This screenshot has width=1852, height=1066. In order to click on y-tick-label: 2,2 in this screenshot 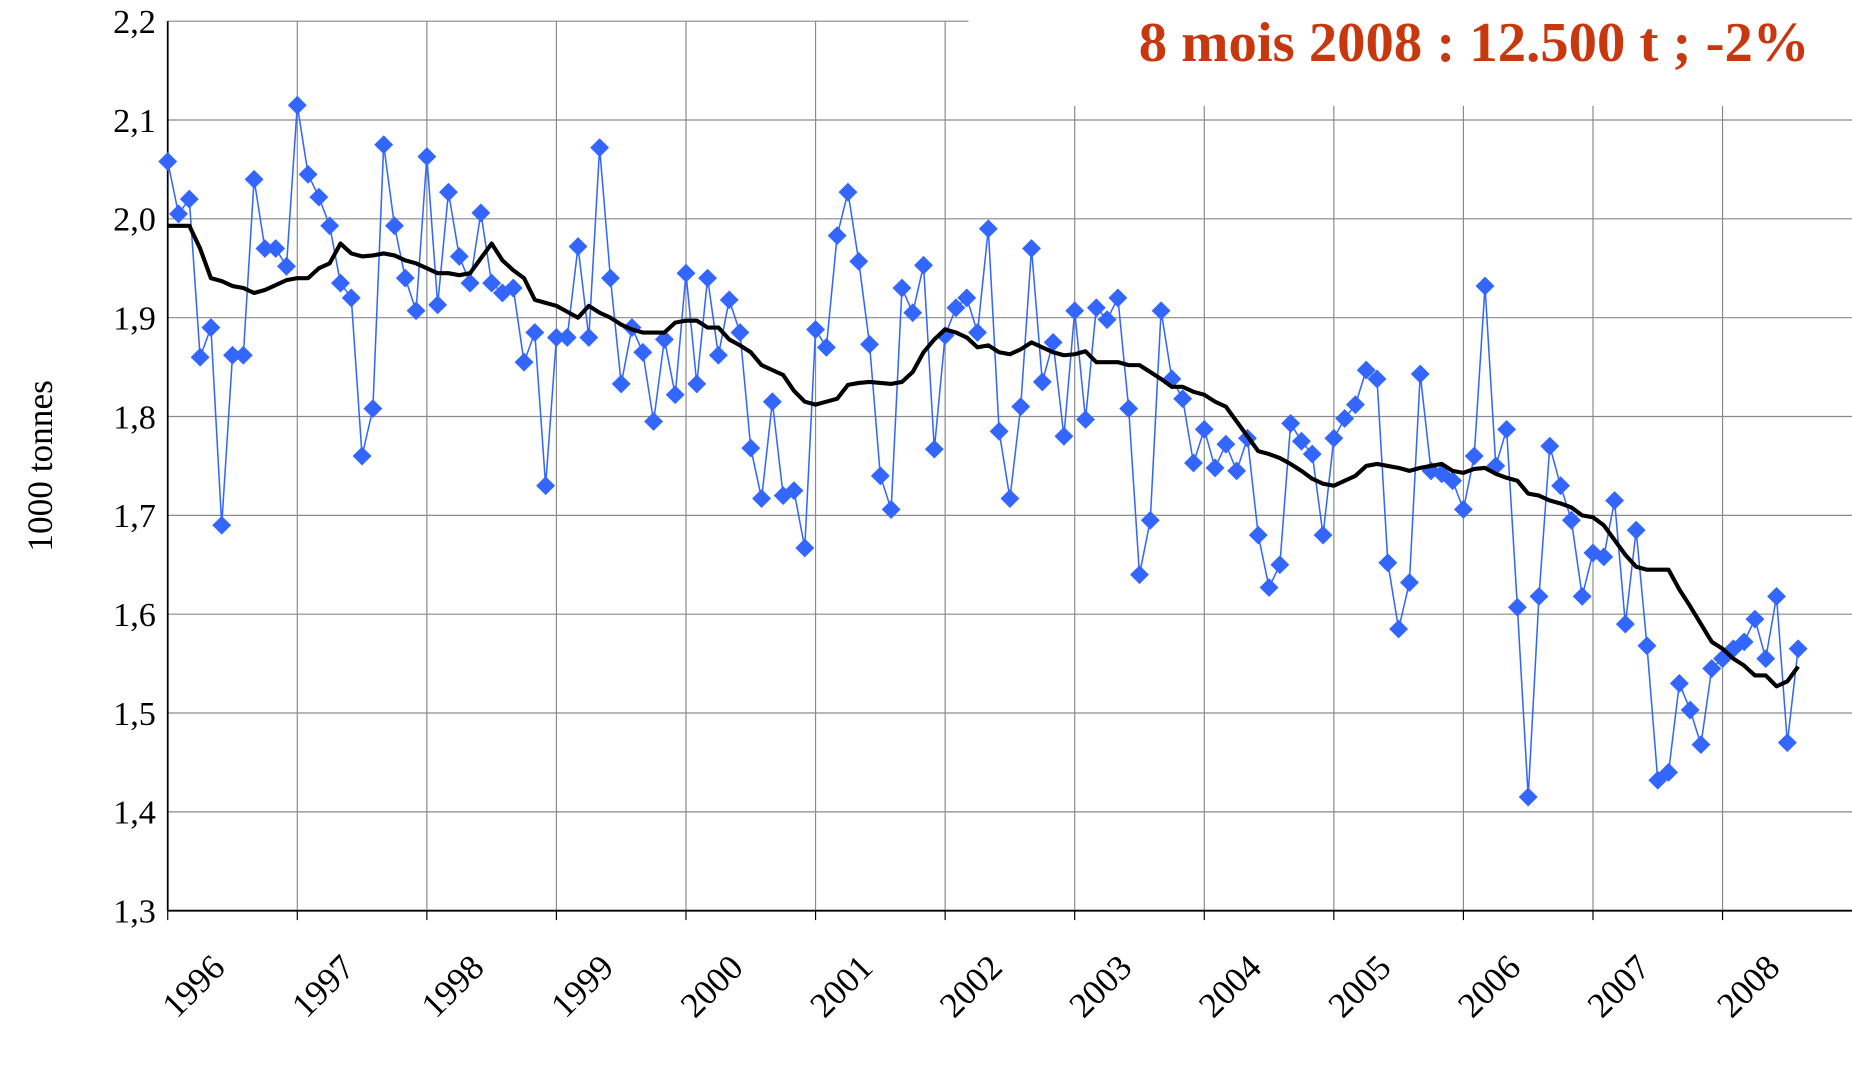, I will do `click(134, 22)`.